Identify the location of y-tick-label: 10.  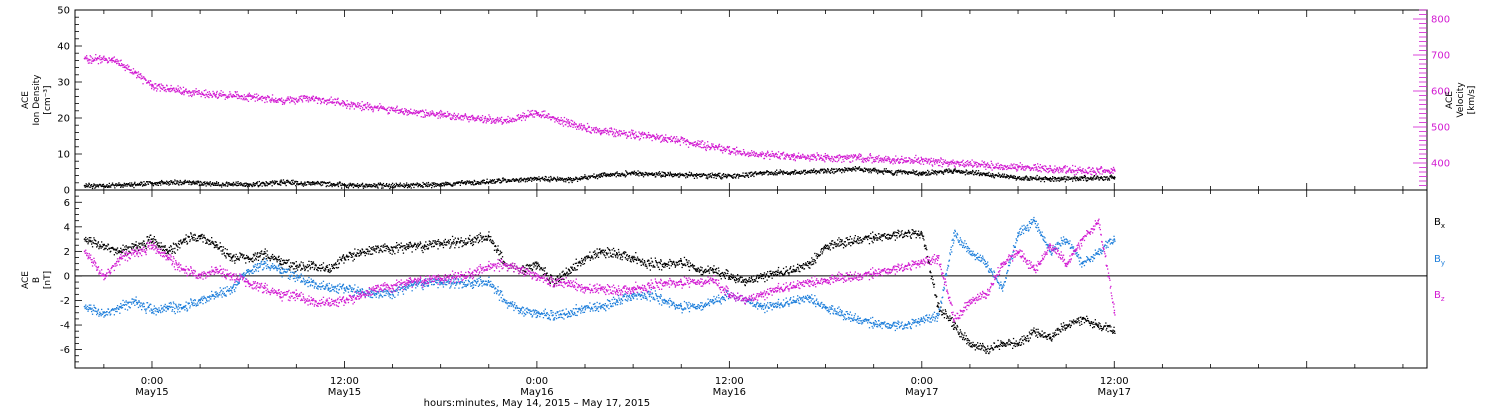
(63, 155).